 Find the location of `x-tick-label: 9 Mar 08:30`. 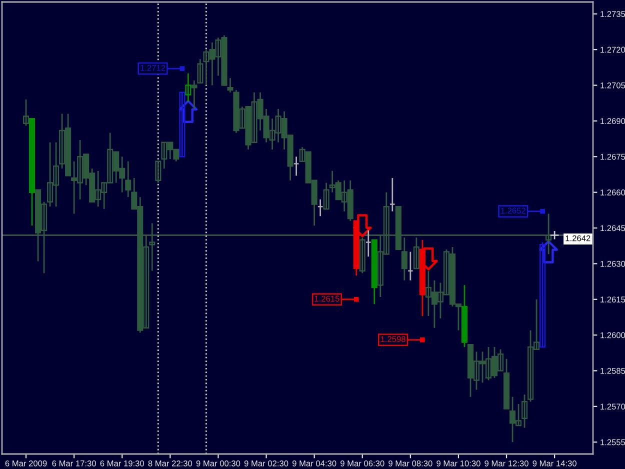

x-tick-label: 9 Mar 08:30 is located at coordinates (410, 463).